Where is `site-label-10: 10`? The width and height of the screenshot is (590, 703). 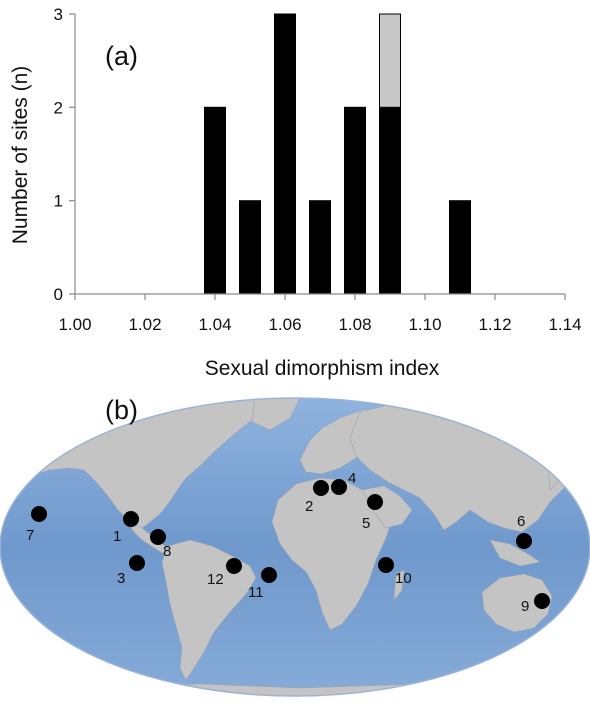
site-label-10: 10 is located at coordinates (403, 578).